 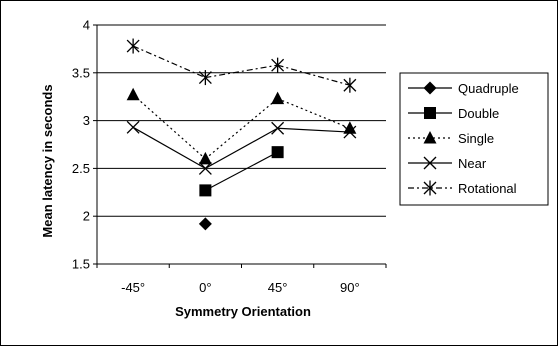 I want to click on y-tick-label: 3, so click(x=86, y=120).